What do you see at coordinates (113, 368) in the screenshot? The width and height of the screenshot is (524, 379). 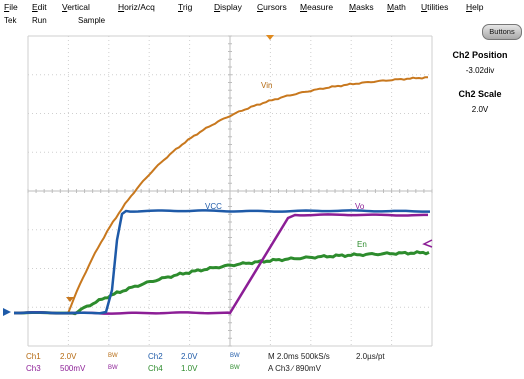 I see `ch3-bw-limit-badge: BW` at bounding box center [113, 368].